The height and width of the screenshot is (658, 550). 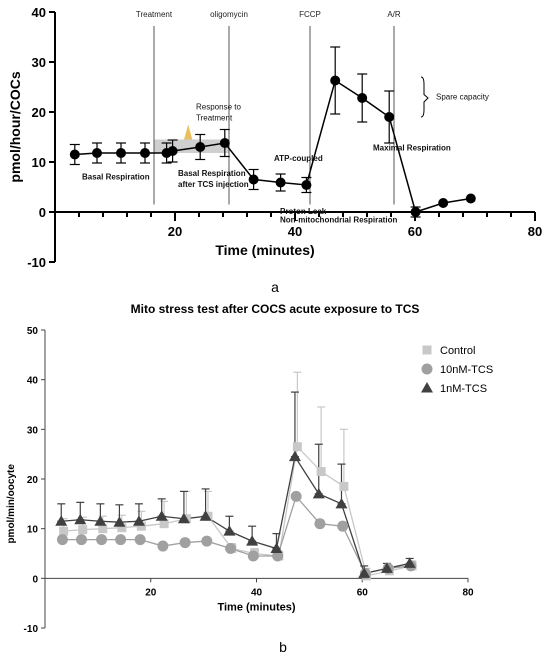 What do you see at coordinates (213, 184) in the screenshot?
I see `annotation-2: after TCS injection` at bounding box center [213, 184].